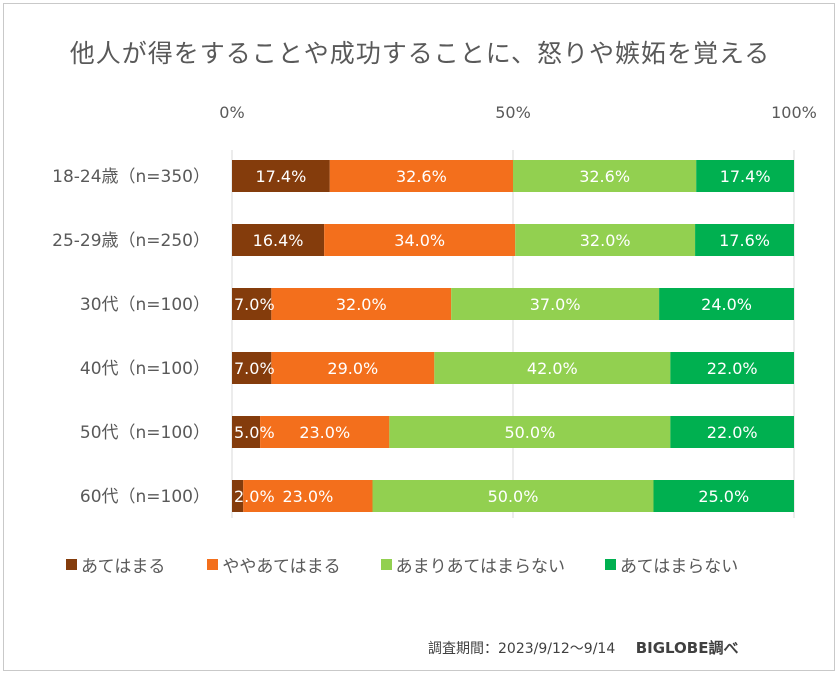  I want to click on x-tick-label: 100%, so click(794, 112).